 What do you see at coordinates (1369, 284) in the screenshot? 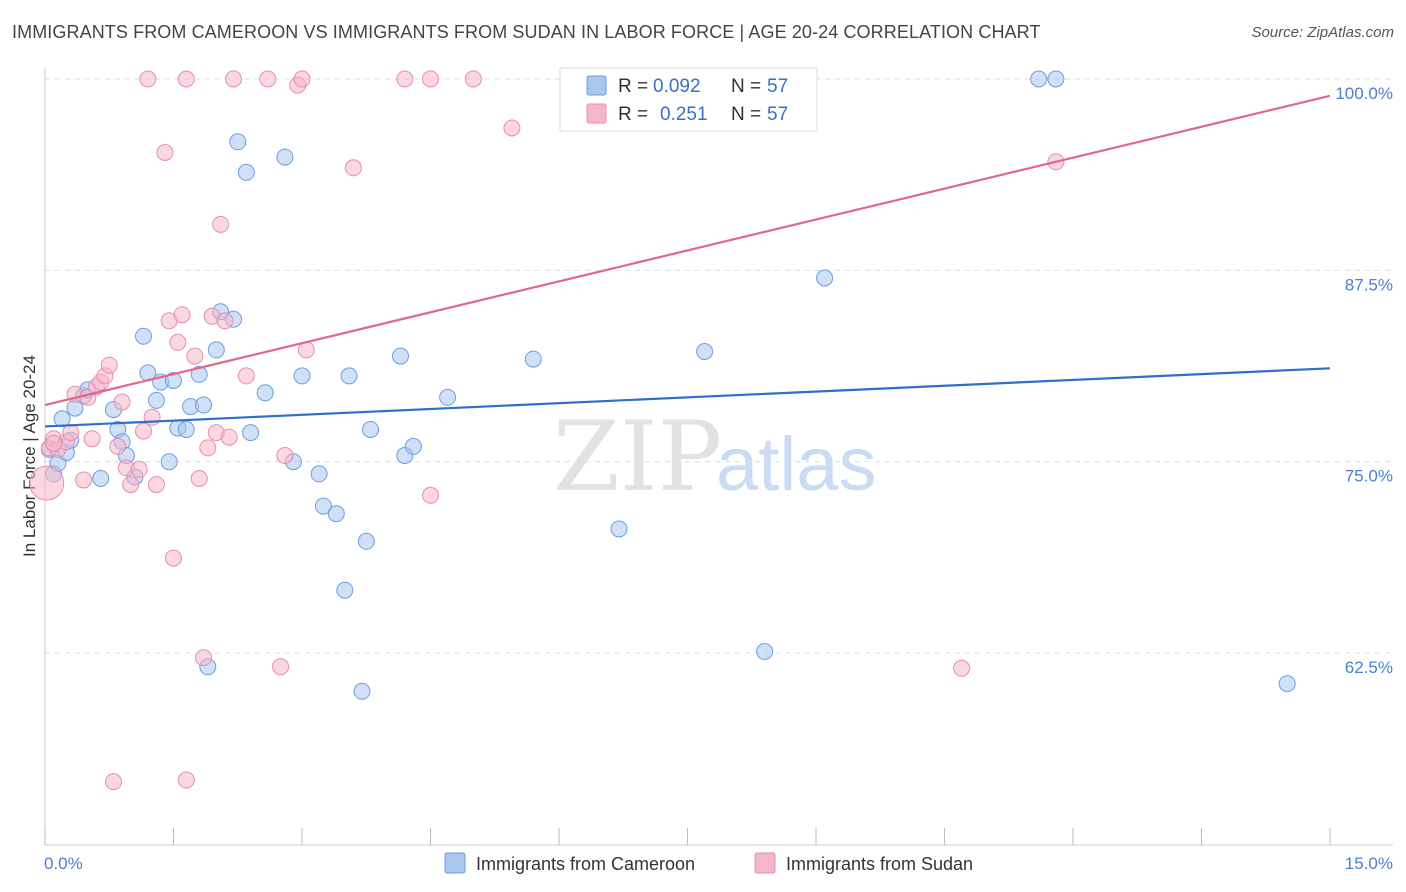
I see `y-tick-label-1: 87.5%` at bounding box center [1369, 284].